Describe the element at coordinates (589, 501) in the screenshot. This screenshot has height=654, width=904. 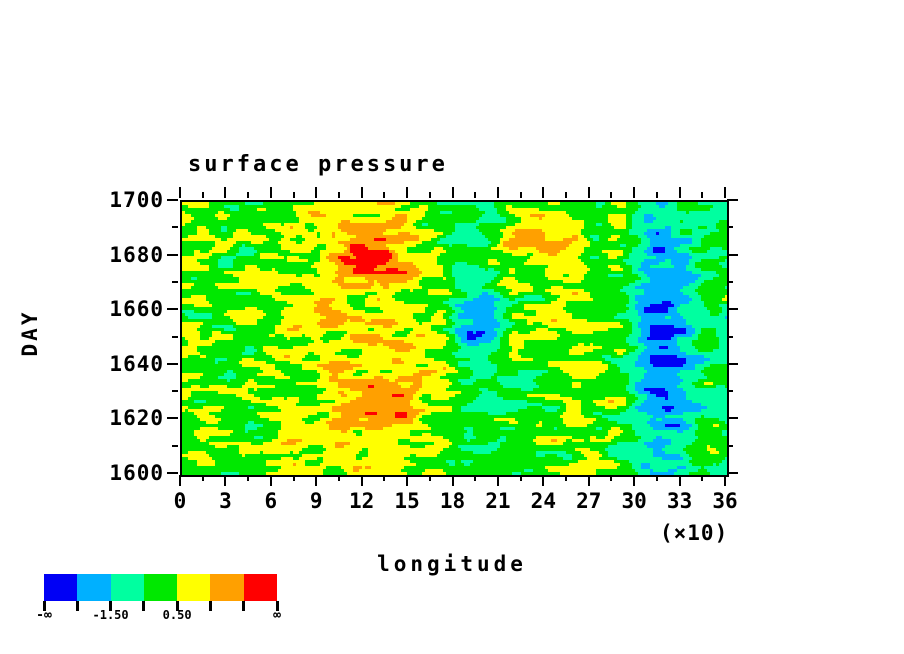
I see `x-axis-tick-label: 27` at that location.